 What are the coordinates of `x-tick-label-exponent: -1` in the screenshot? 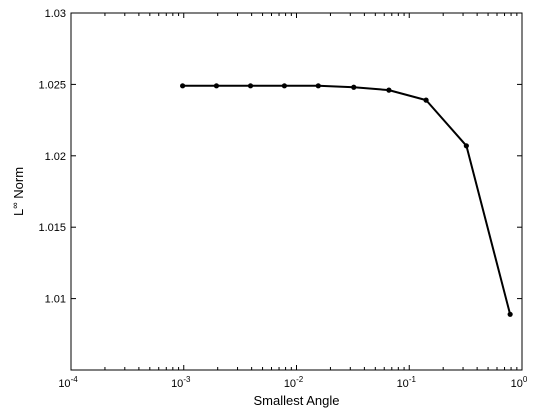 It's located at (413, 379).